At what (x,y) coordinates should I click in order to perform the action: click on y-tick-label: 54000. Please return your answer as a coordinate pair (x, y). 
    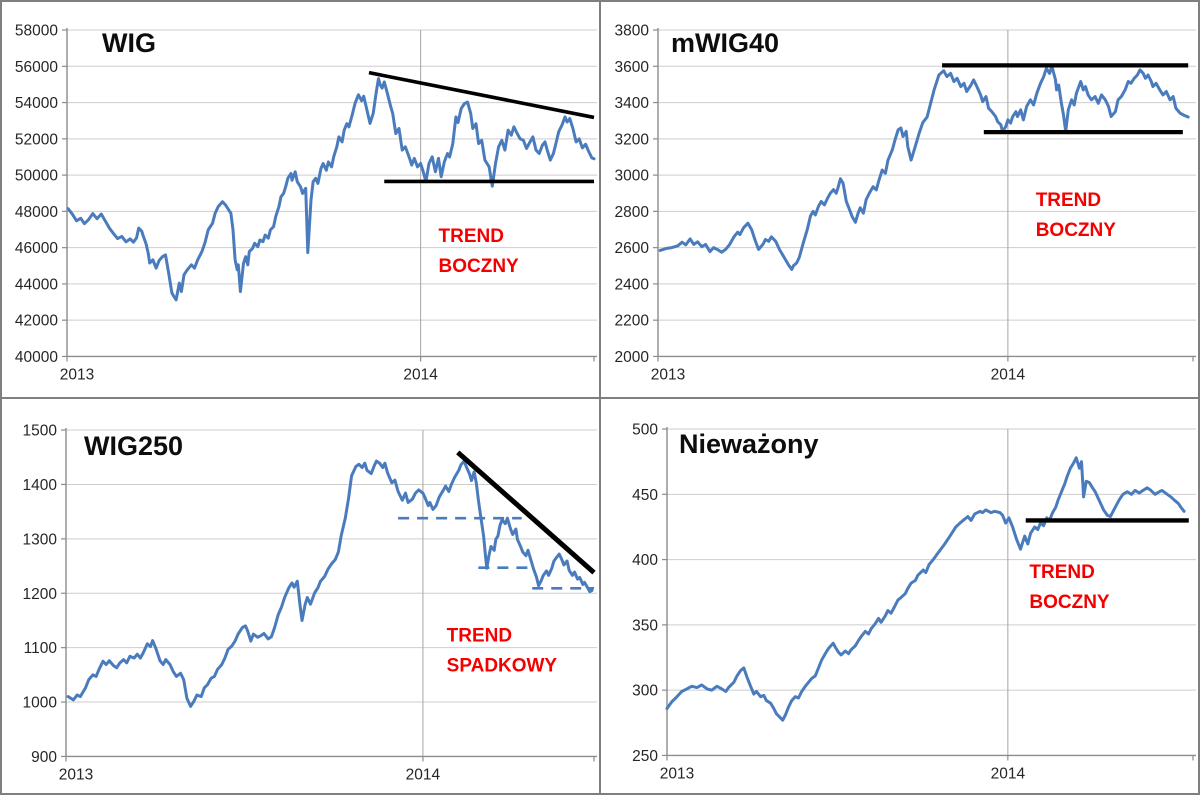
    Looking at the image, I should click on (36, 103).